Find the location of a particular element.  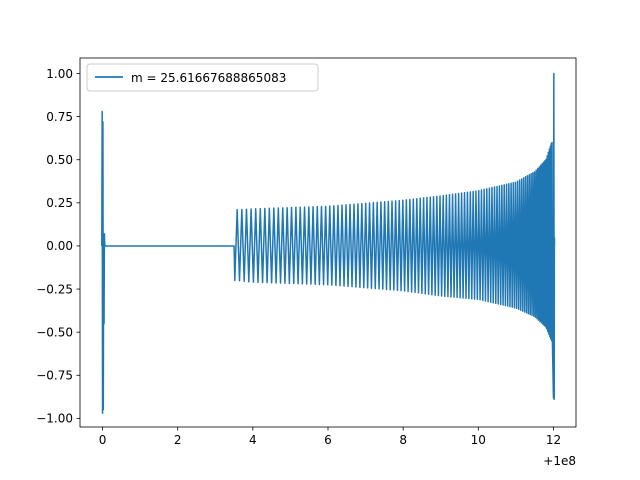

x-tick-label: 10 is located at coordinates (478, 440).